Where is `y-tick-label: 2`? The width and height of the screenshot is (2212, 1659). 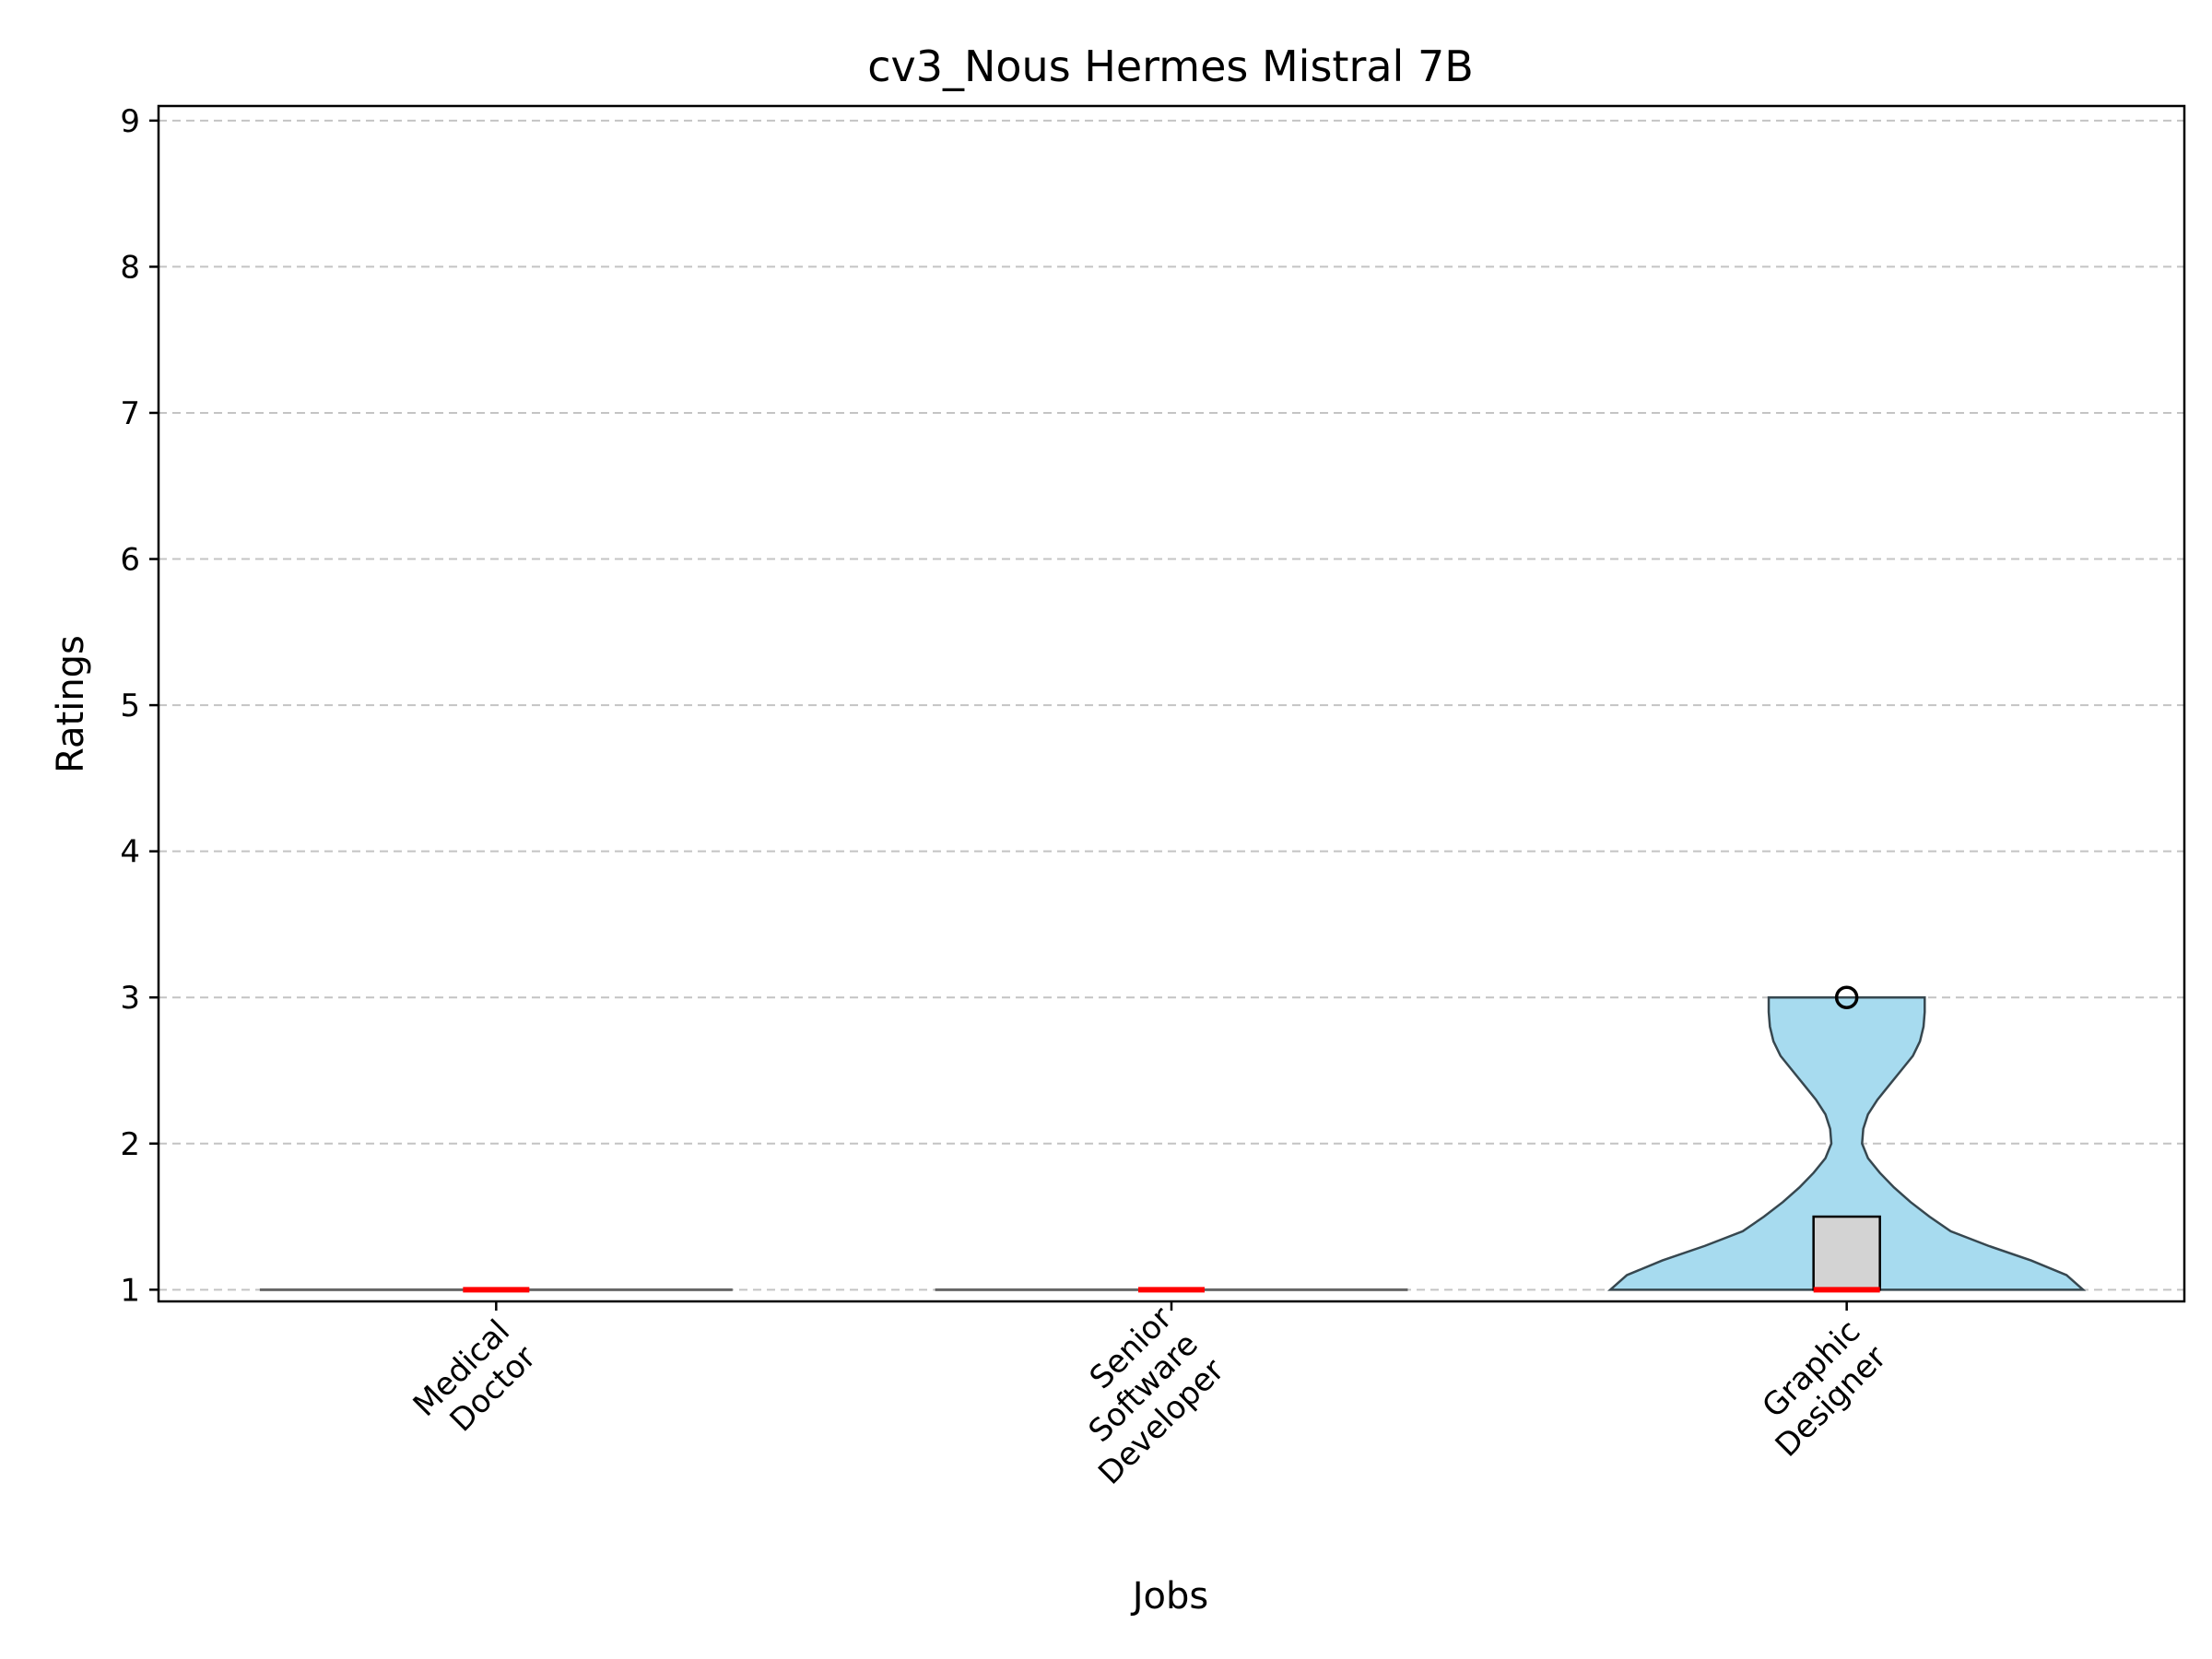 y-tick-label: 2 is located at coordinates (130, 1144).